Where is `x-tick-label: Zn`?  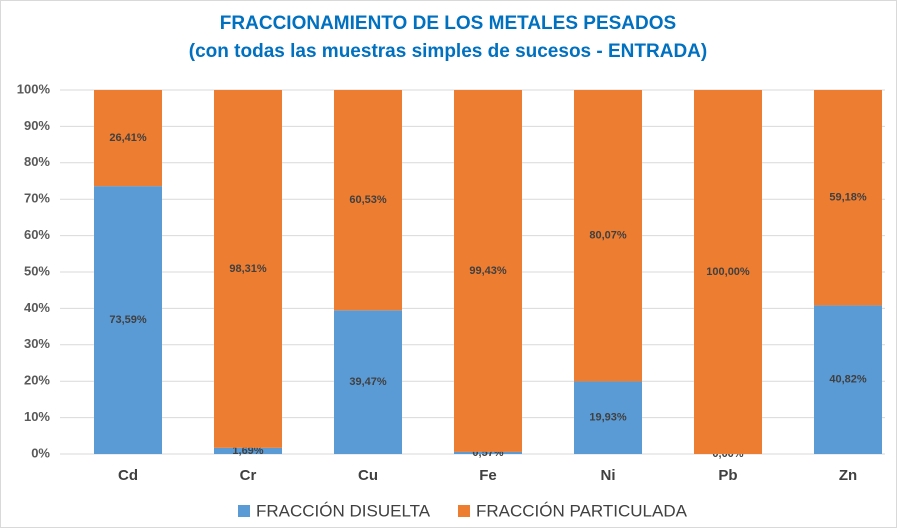
x-tick-label: Zn is located at coordinates (848, 475).